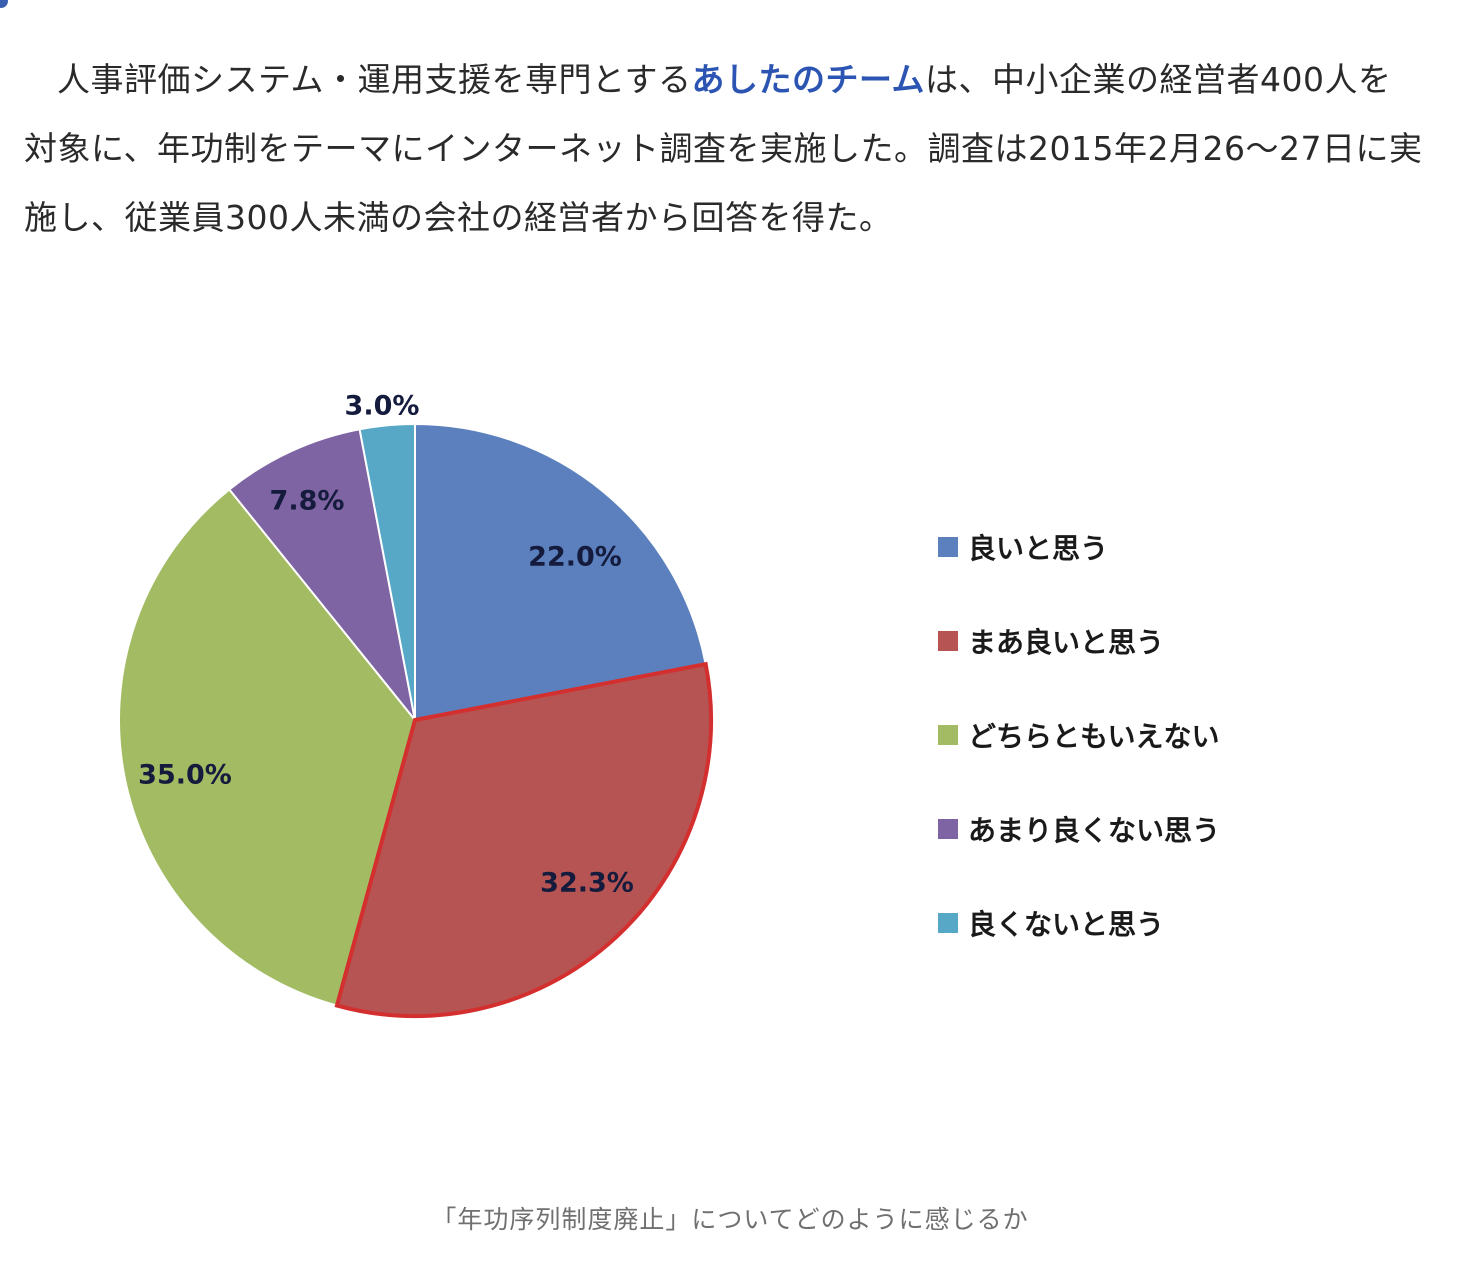  I want to click on chart-caption: 「年功序列制度廃止」についてどのように感じるか, so click(730, 1219).